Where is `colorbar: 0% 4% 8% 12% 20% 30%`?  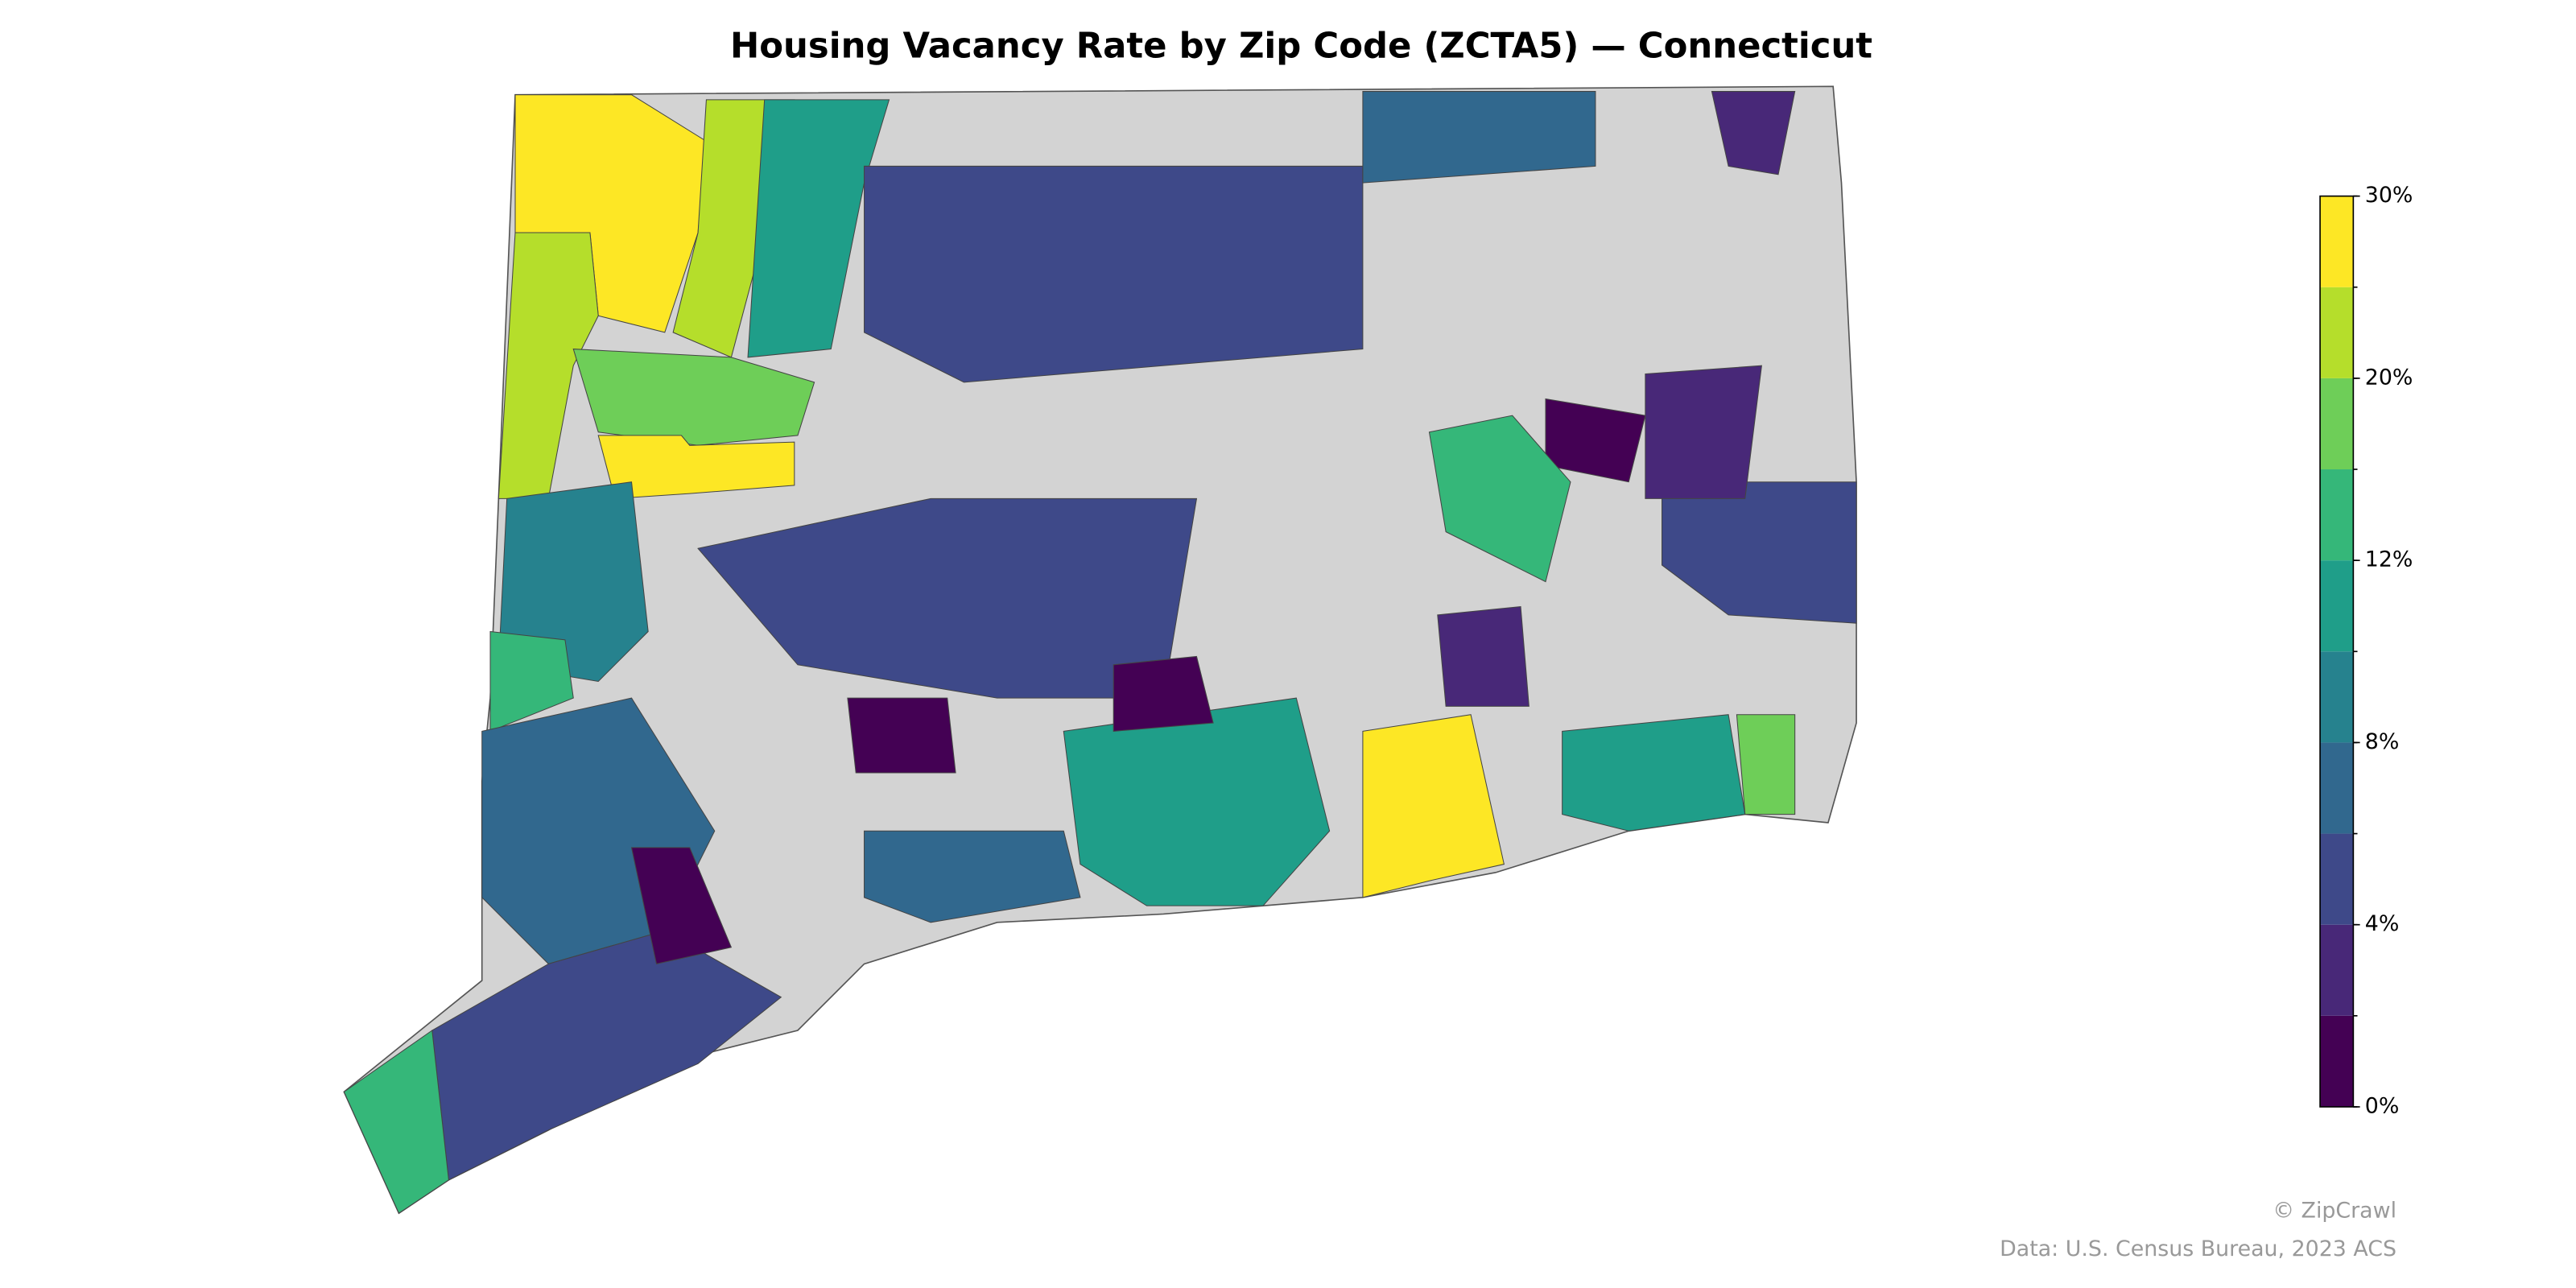 colorbar: 0% 4% 8% 12% 20% 30% is located at coordinates (2366, 650).